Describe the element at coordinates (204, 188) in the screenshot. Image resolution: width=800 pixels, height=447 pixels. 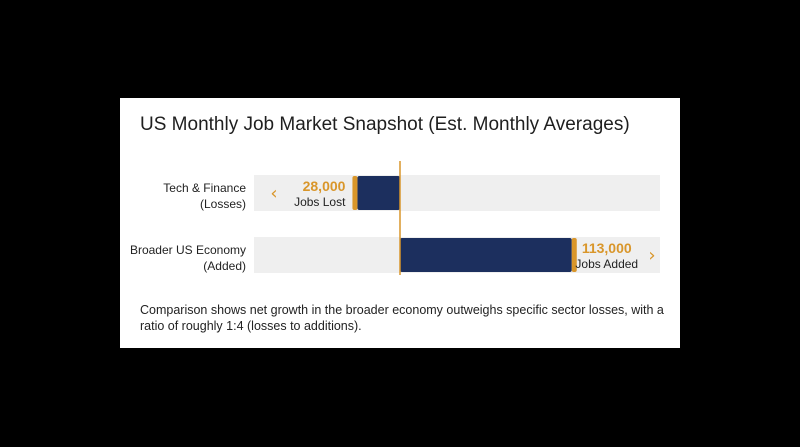
I see `row-label-line1: Tech & Finance` at that location.